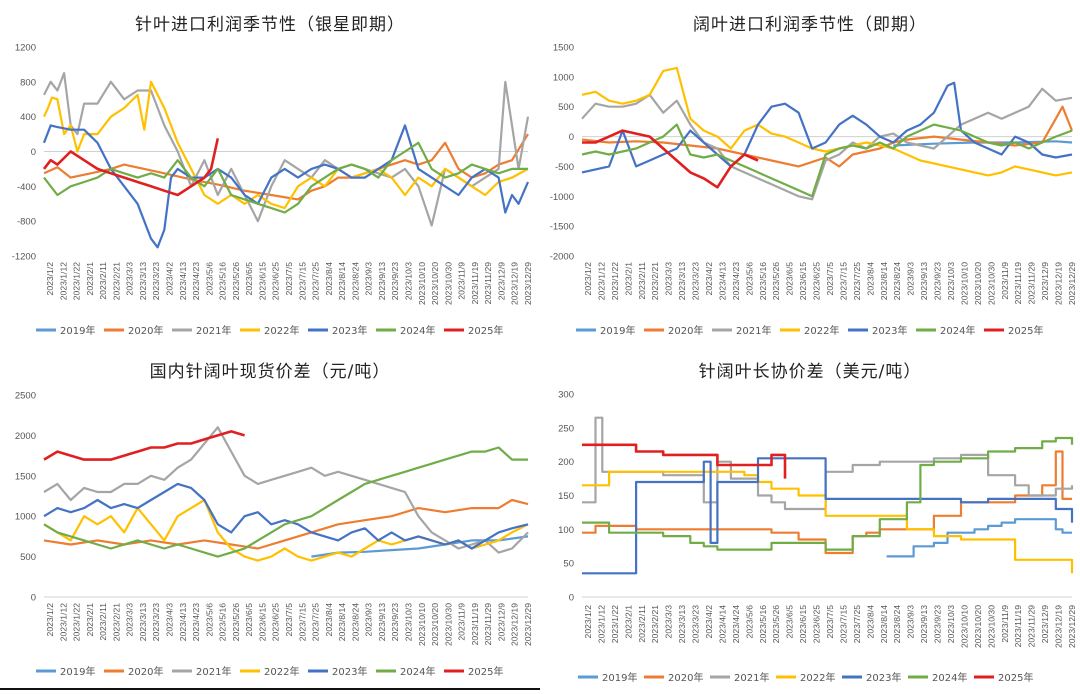  I want to click on x-tick-label: 2023/10/3, so click(409, 622).